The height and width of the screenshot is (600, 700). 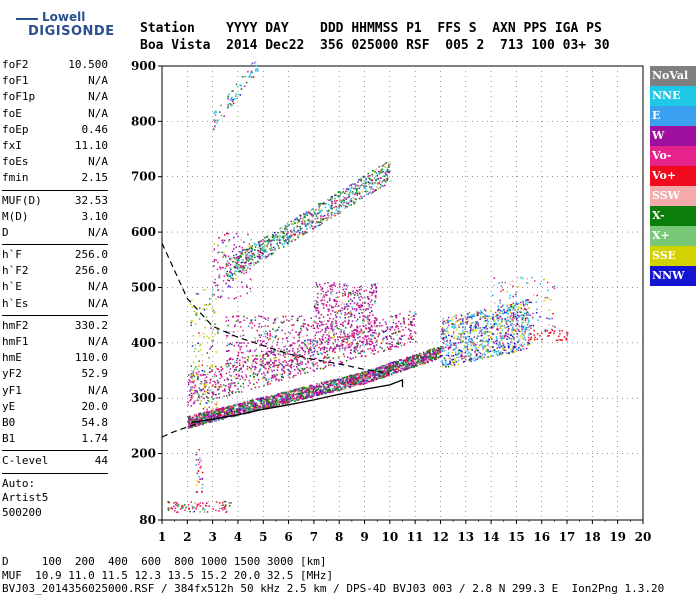 What do you see at coordinates (55, 179) in the screenshot?
I see `param-row: fmin 2.15` at bounding box center [55, 179].